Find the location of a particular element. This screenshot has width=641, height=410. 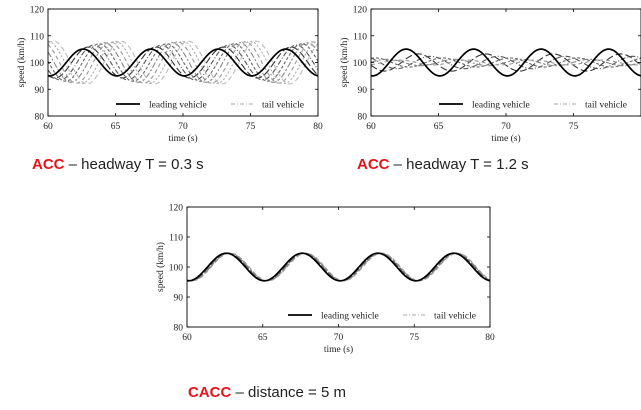

caption-acc-1-2: ACC – headway T = 1.2 s is located at coordinates (443, 164).